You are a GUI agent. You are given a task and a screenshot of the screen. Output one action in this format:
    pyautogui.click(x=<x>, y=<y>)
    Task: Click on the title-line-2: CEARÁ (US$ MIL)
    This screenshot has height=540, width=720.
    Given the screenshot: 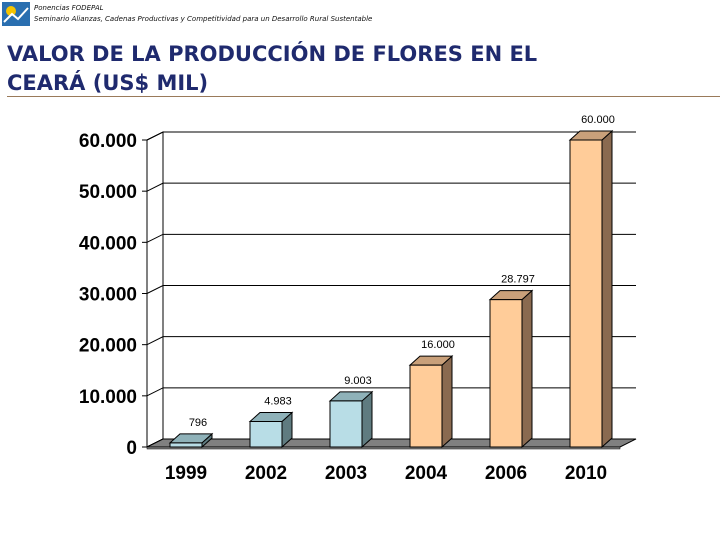 What is the action you would take?
    pyautogui.click(x=108, y=83)
    